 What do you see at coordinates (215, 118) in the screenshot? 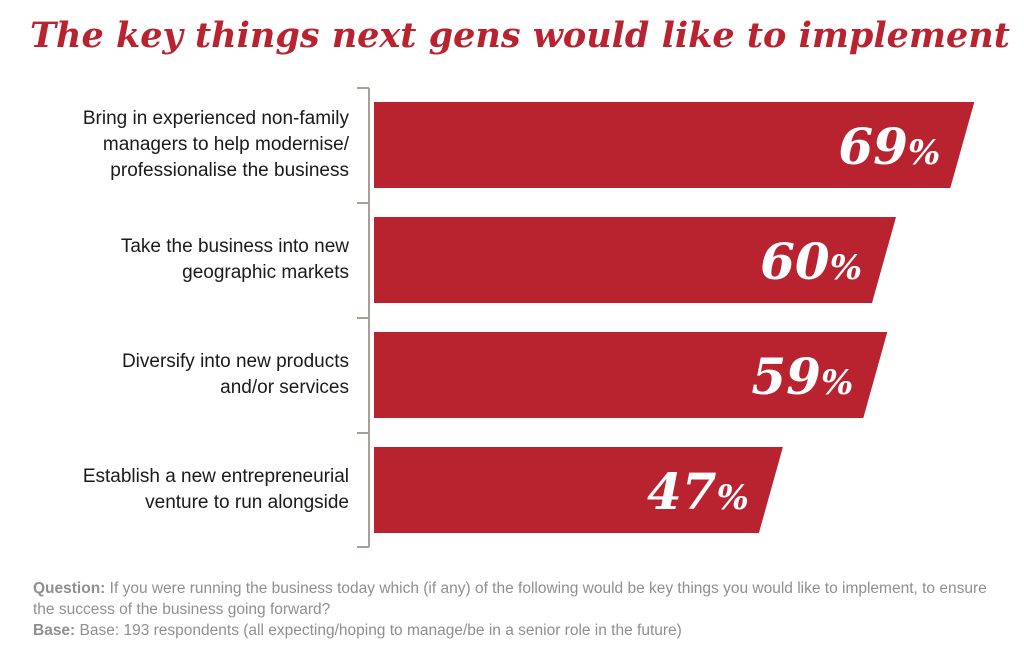
I see `category-label-line: Bring in experienced non-family` at bounding box center [215, 118].